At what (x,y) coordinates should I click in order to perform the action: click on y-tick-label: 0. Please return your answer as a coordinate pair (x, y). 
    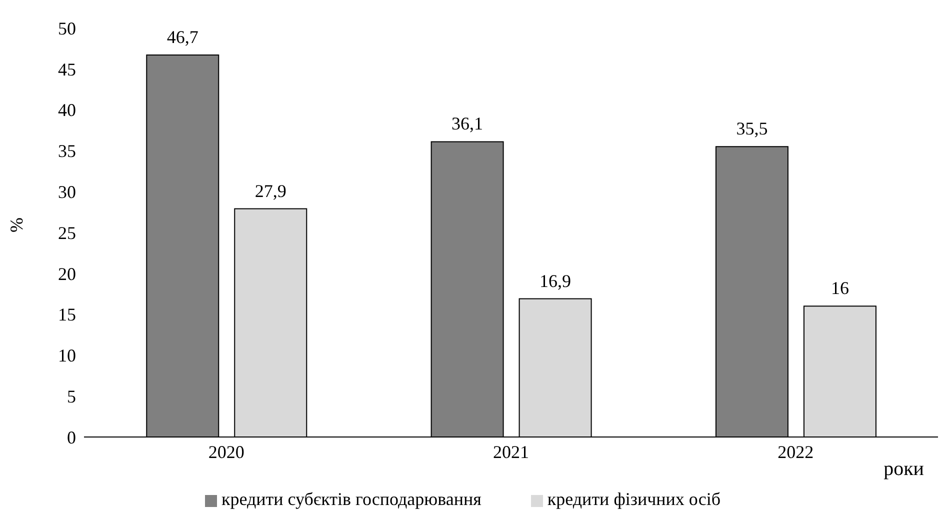
    Looking at the image, I should click on (71, 437).